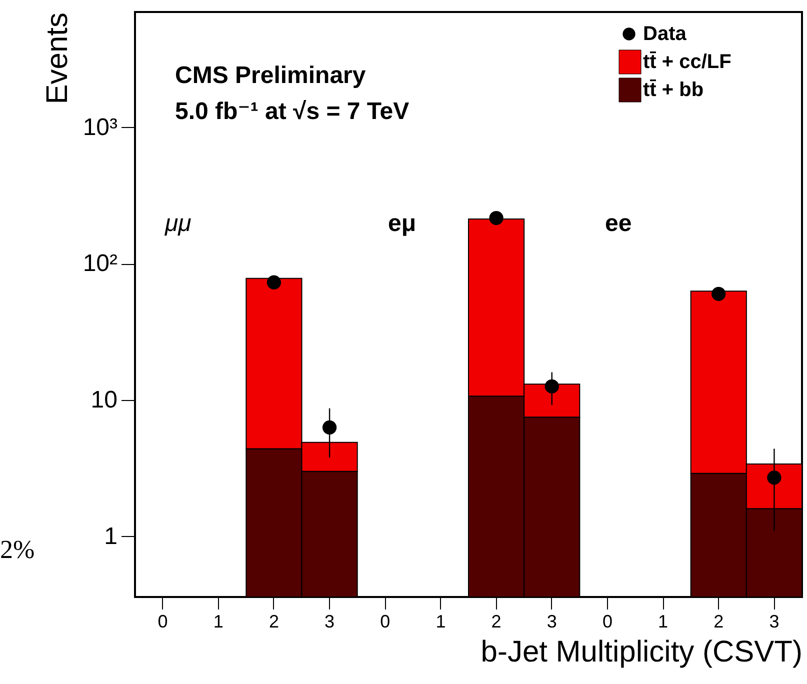  I want to click on y-tick-label: 10, so click(104, 400).